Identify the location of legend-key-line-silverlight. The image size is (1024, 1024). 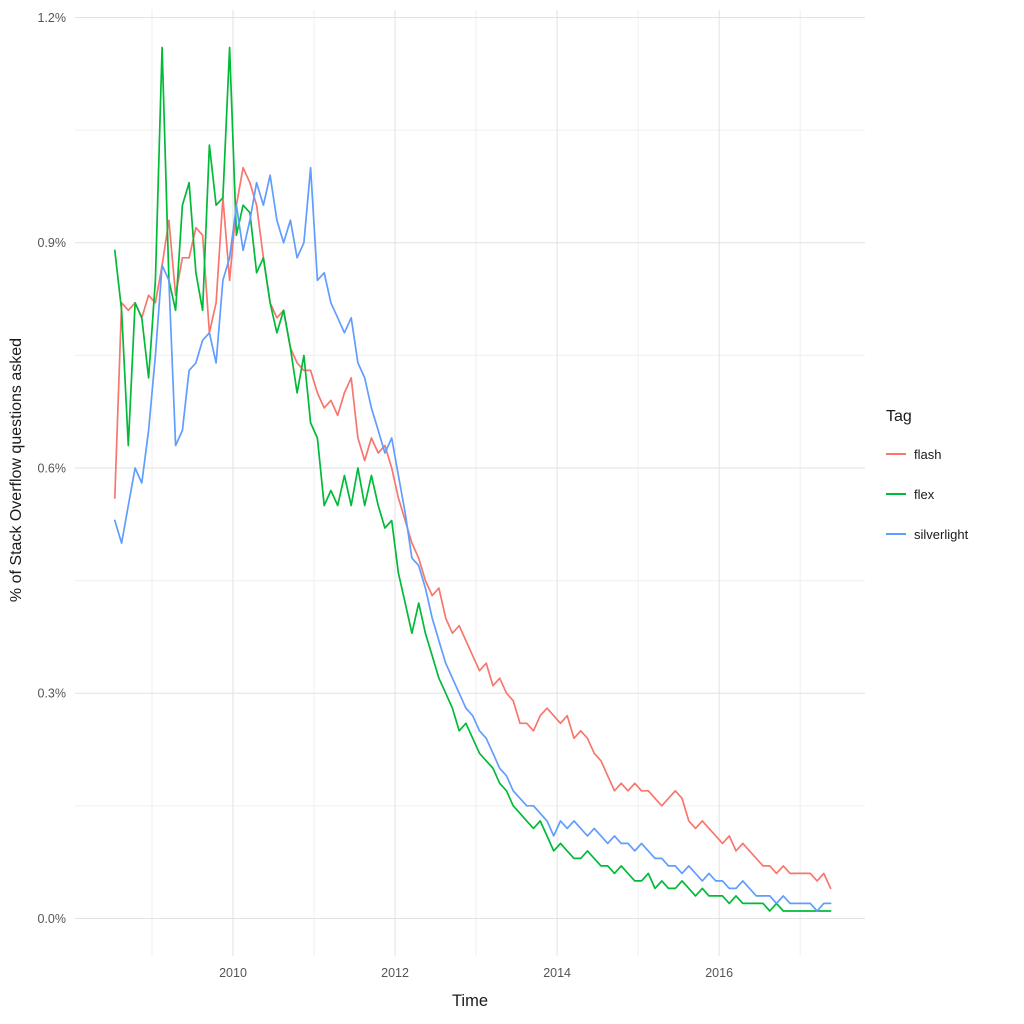
(896, 534).